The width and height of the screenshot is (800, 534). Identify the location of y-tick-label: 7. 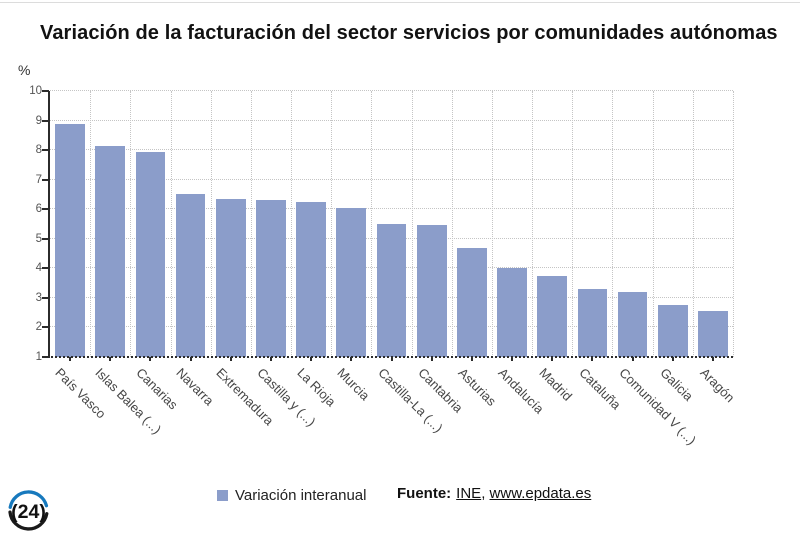
(38, 179).